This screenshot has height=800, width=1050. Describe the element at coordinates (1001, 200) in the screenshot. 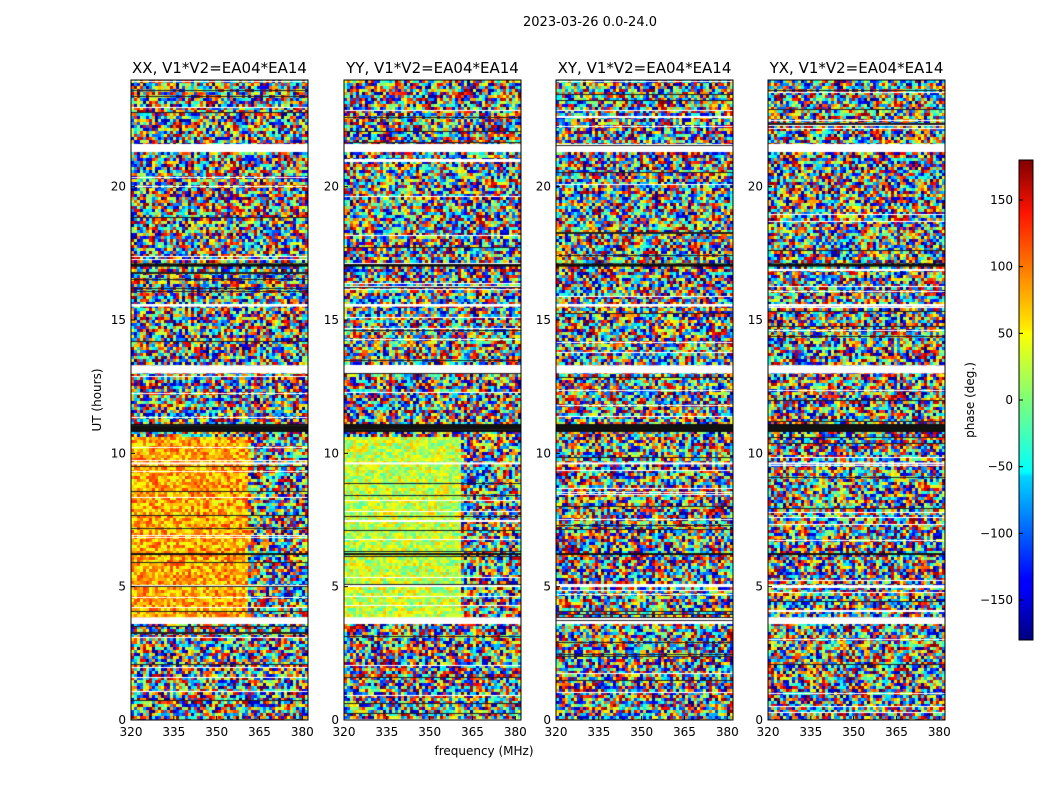

I see `colorbar-tick-label: 150` at that location.